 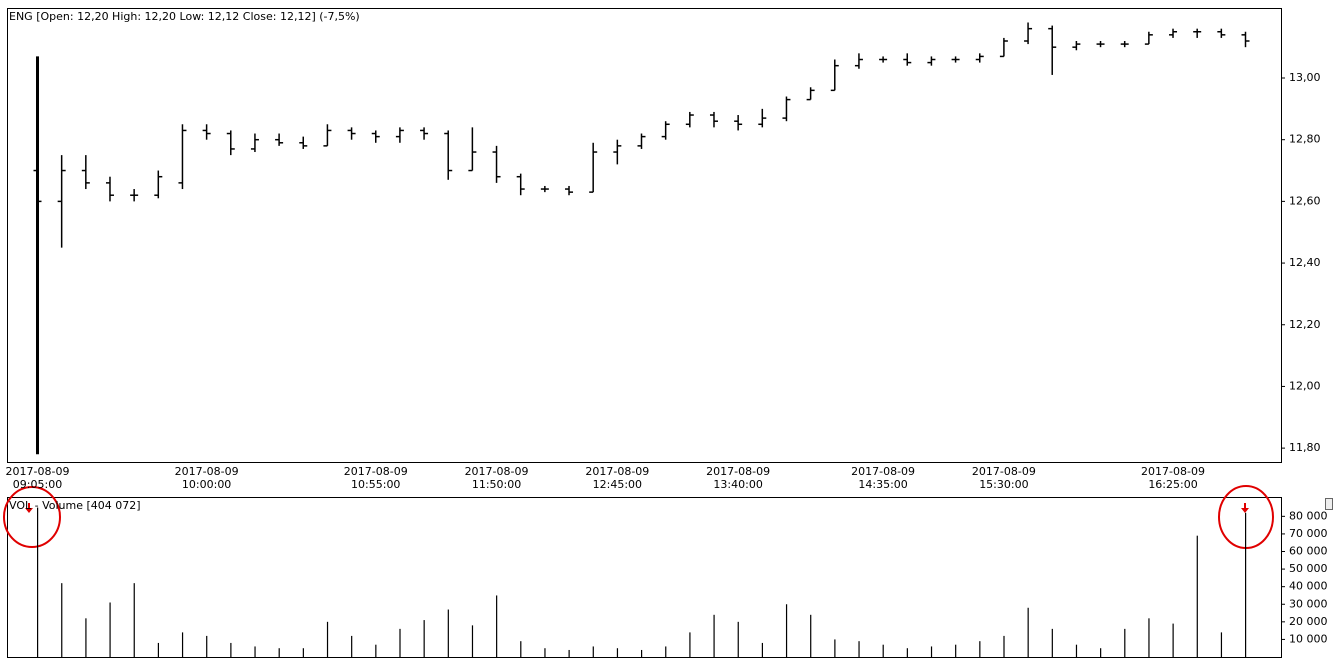 I want to click on y-tick-label: 50 000, so click(x=1308, y=568).